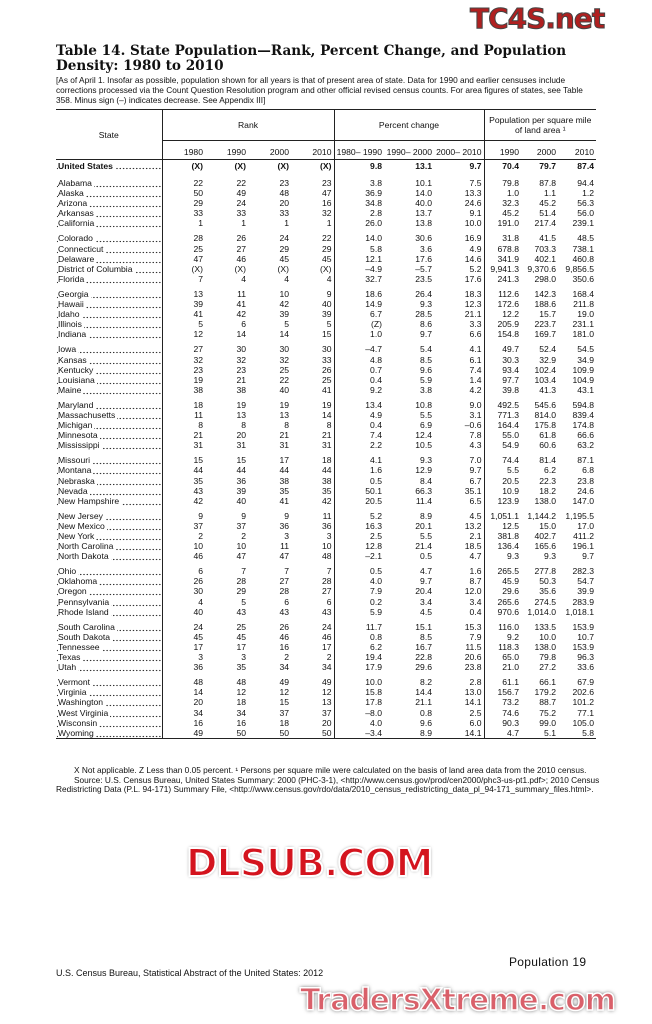 The width and height of the screenshot is (652, 1024). Describe the element at coordinates (457, 1000) in the screenshot. I see `watermark-tradersxtreme: TradersXtreme.com` at that location.